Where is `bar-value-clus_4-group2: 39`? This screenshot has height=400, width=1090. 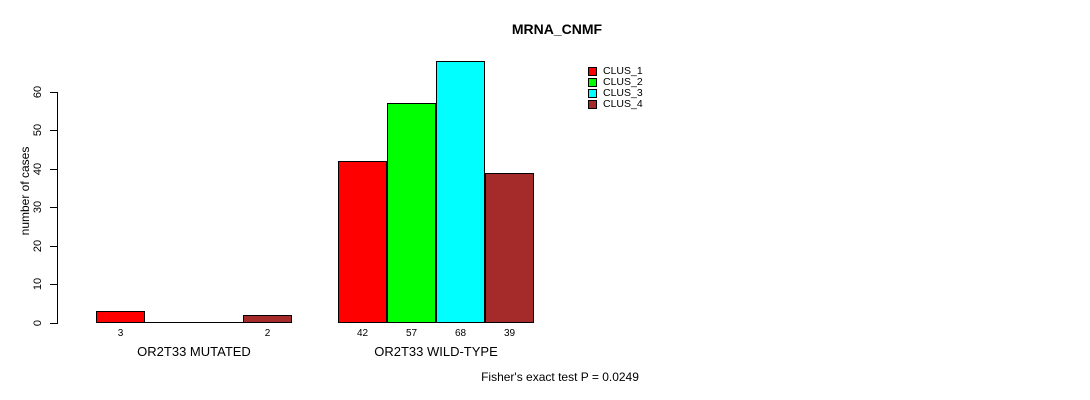
bar-value-clus_4-group2: 39 is located at coordinates (509, 333).